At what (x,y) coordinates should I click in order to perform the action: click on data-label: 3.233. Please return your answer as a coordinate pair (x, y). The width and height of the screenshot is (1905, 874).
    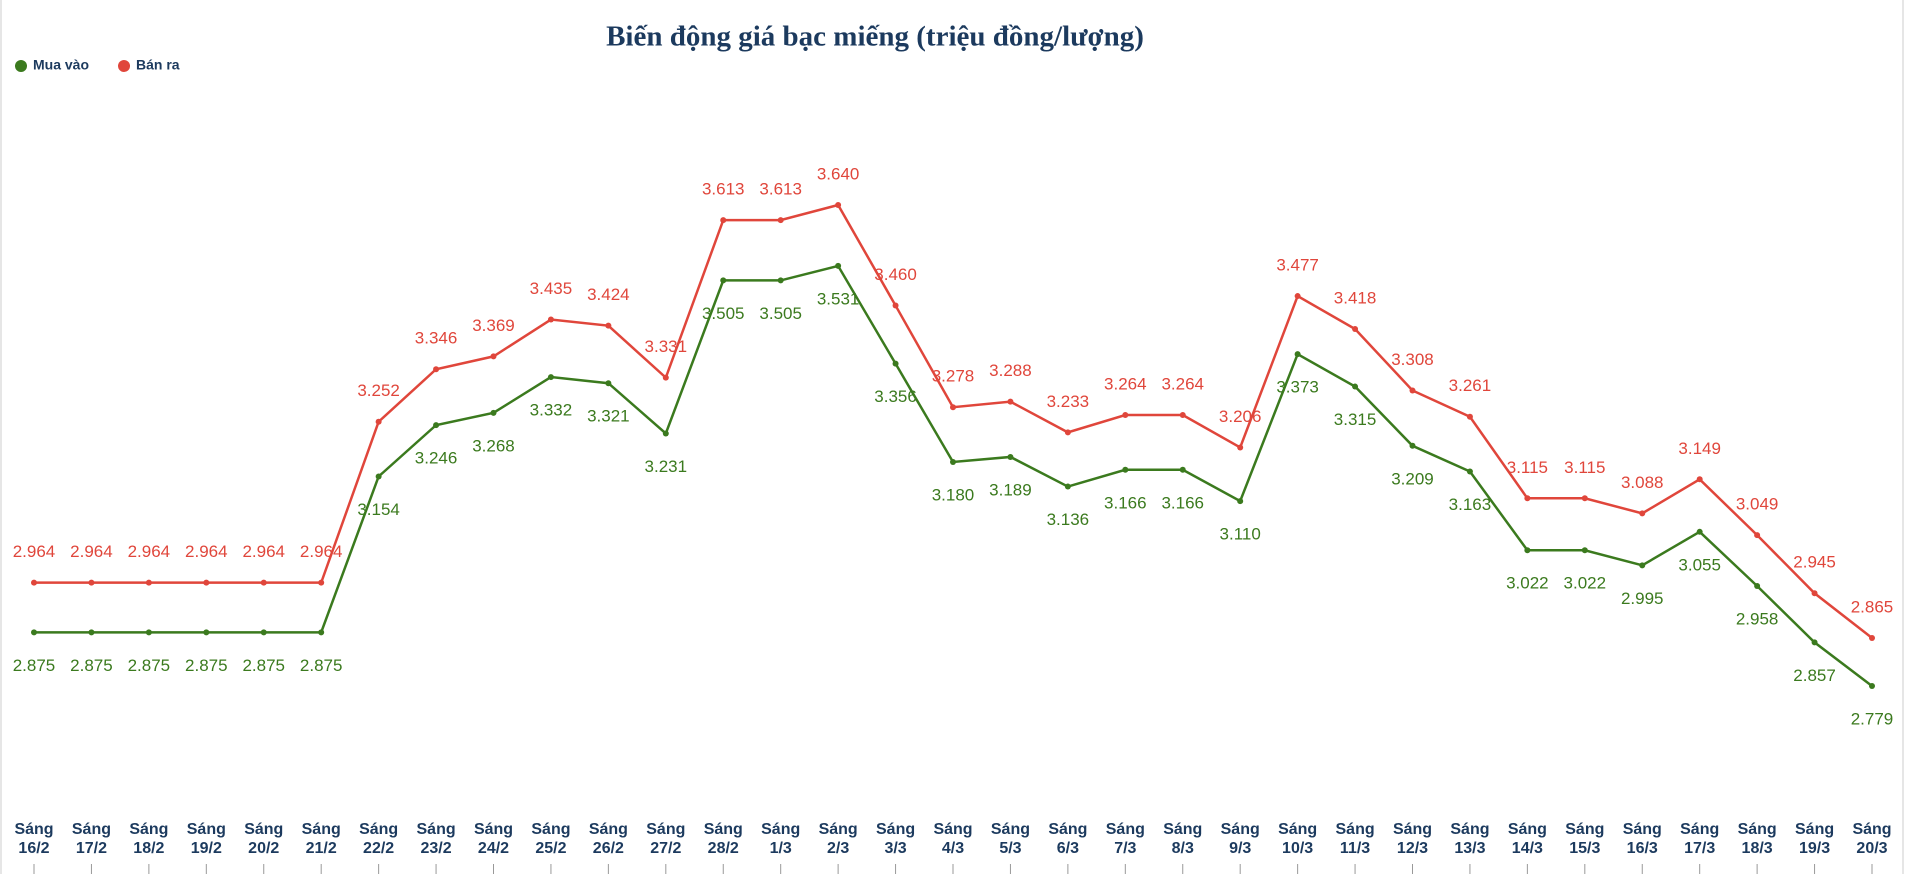
    Looking at the image, I should click on (1068, 401).